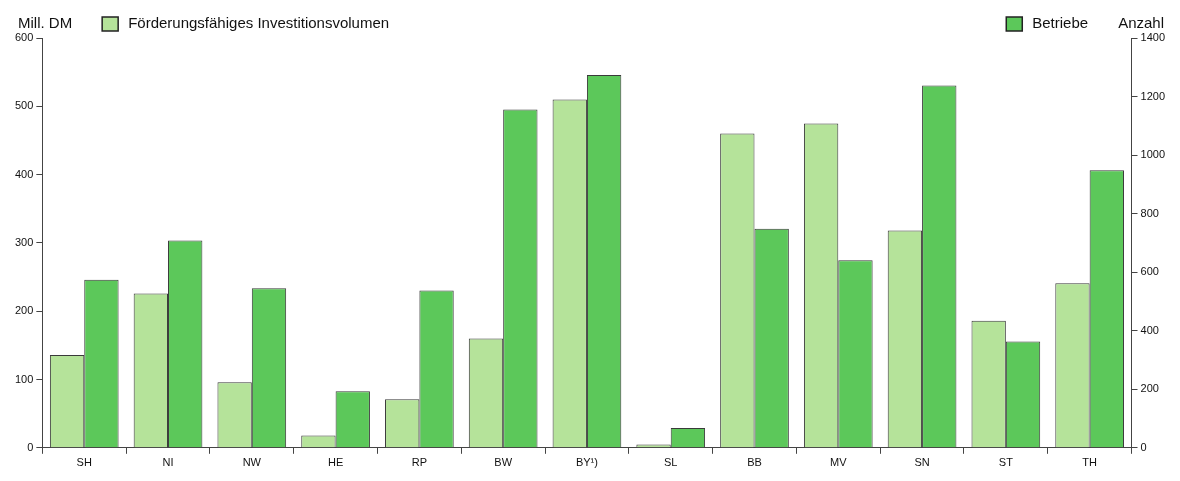 This screenshot has height=481, width=1180. I want to click on y2-tick-label: 800, so click(1149, 212).